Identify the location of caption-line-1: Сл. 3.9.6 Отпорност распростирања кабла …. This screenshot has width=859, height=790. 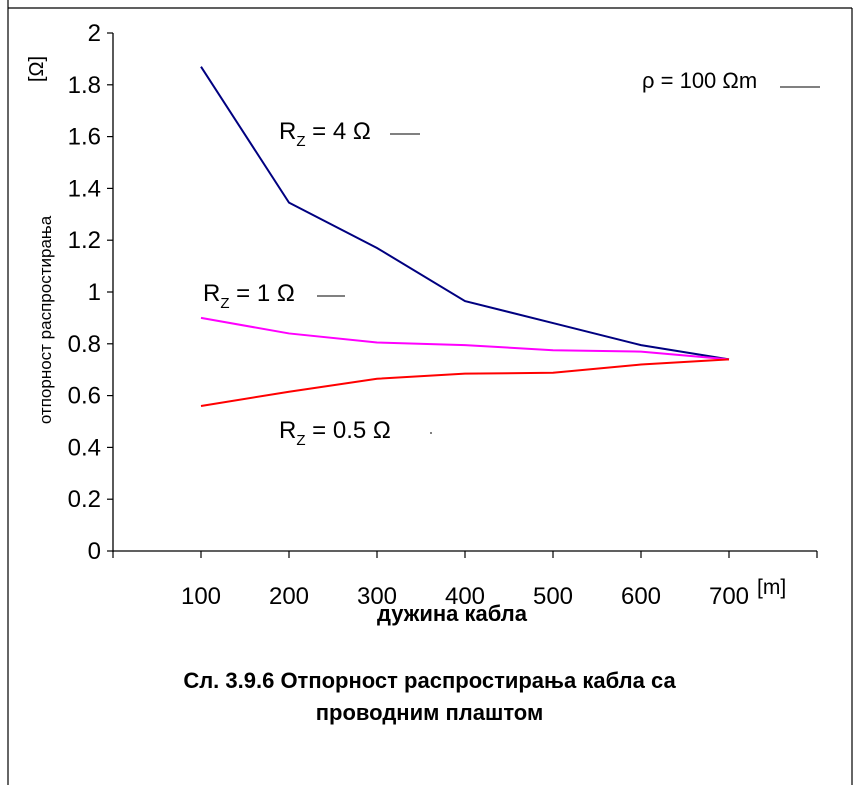
(429, 680).